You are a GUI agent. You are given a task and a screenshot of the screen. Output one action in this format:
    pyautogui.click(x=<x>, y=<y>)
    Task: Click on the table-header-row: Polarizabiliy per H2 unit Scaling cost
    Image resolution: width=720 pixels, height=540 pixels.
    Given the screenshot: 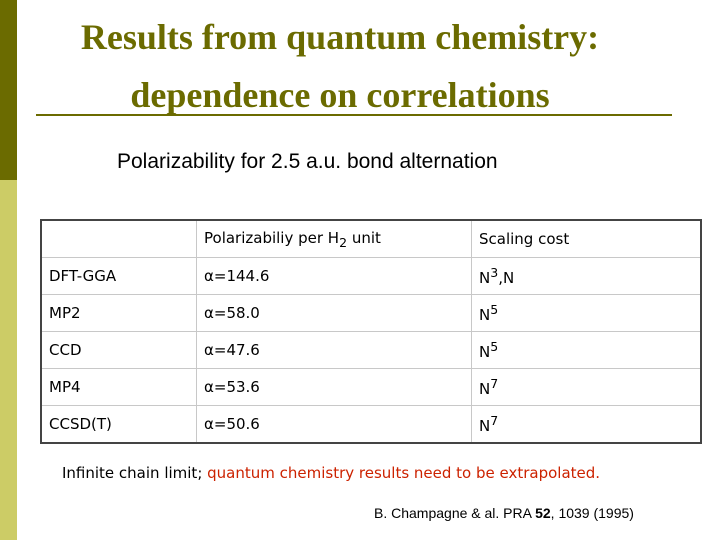 What is the action you would take?
    pyautogui.click(x=371, y=238)
    